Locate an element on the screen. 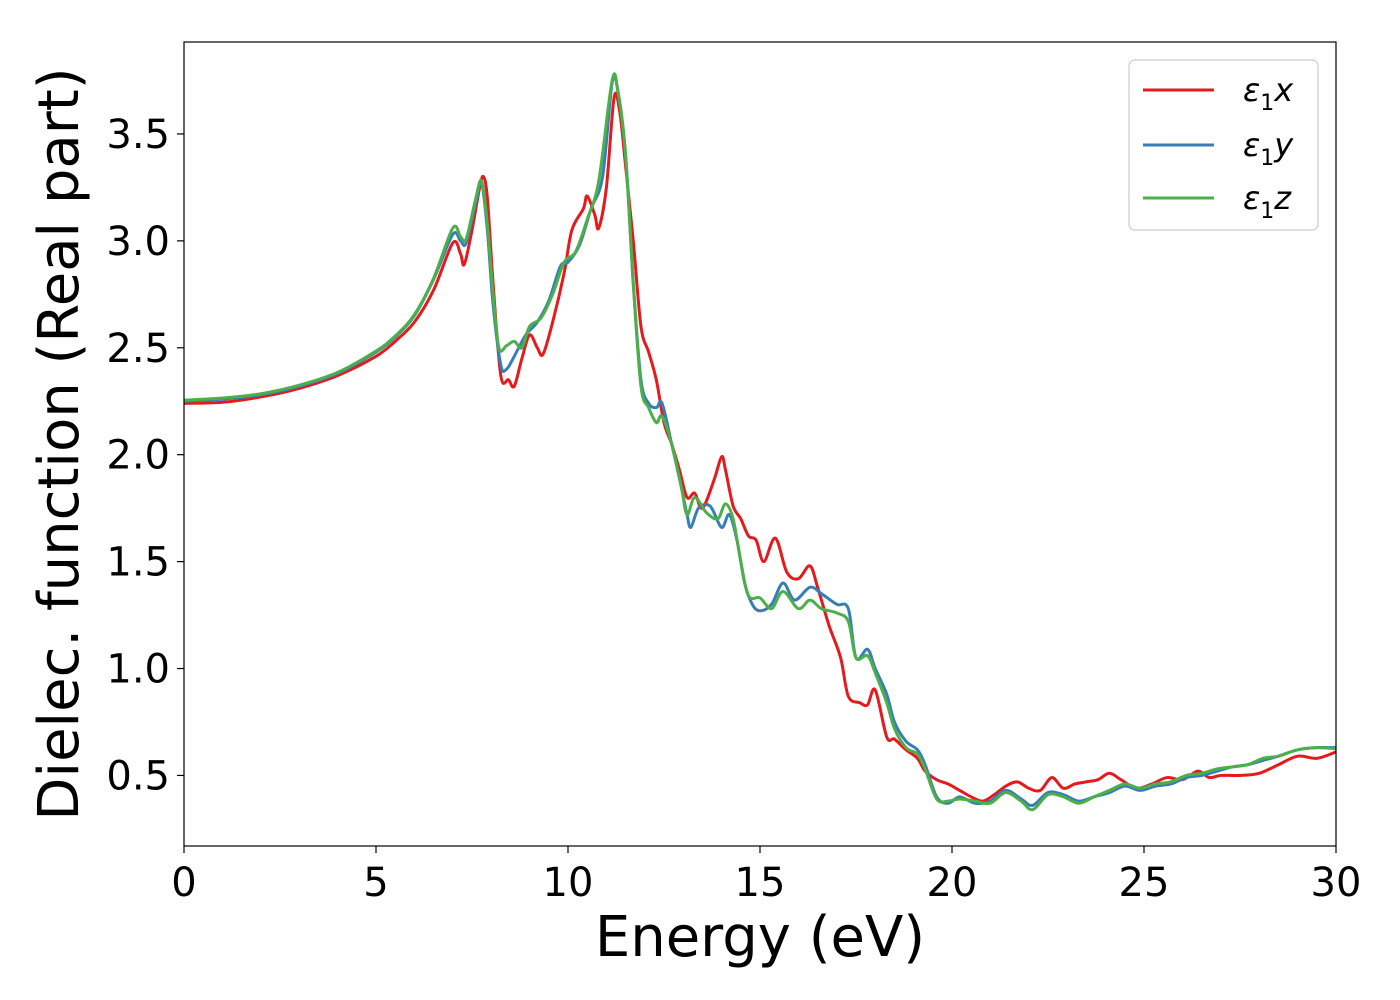 The image size is (1400, 1000). legend-subscript-z: 1 is located at coordinates (1267, 211).